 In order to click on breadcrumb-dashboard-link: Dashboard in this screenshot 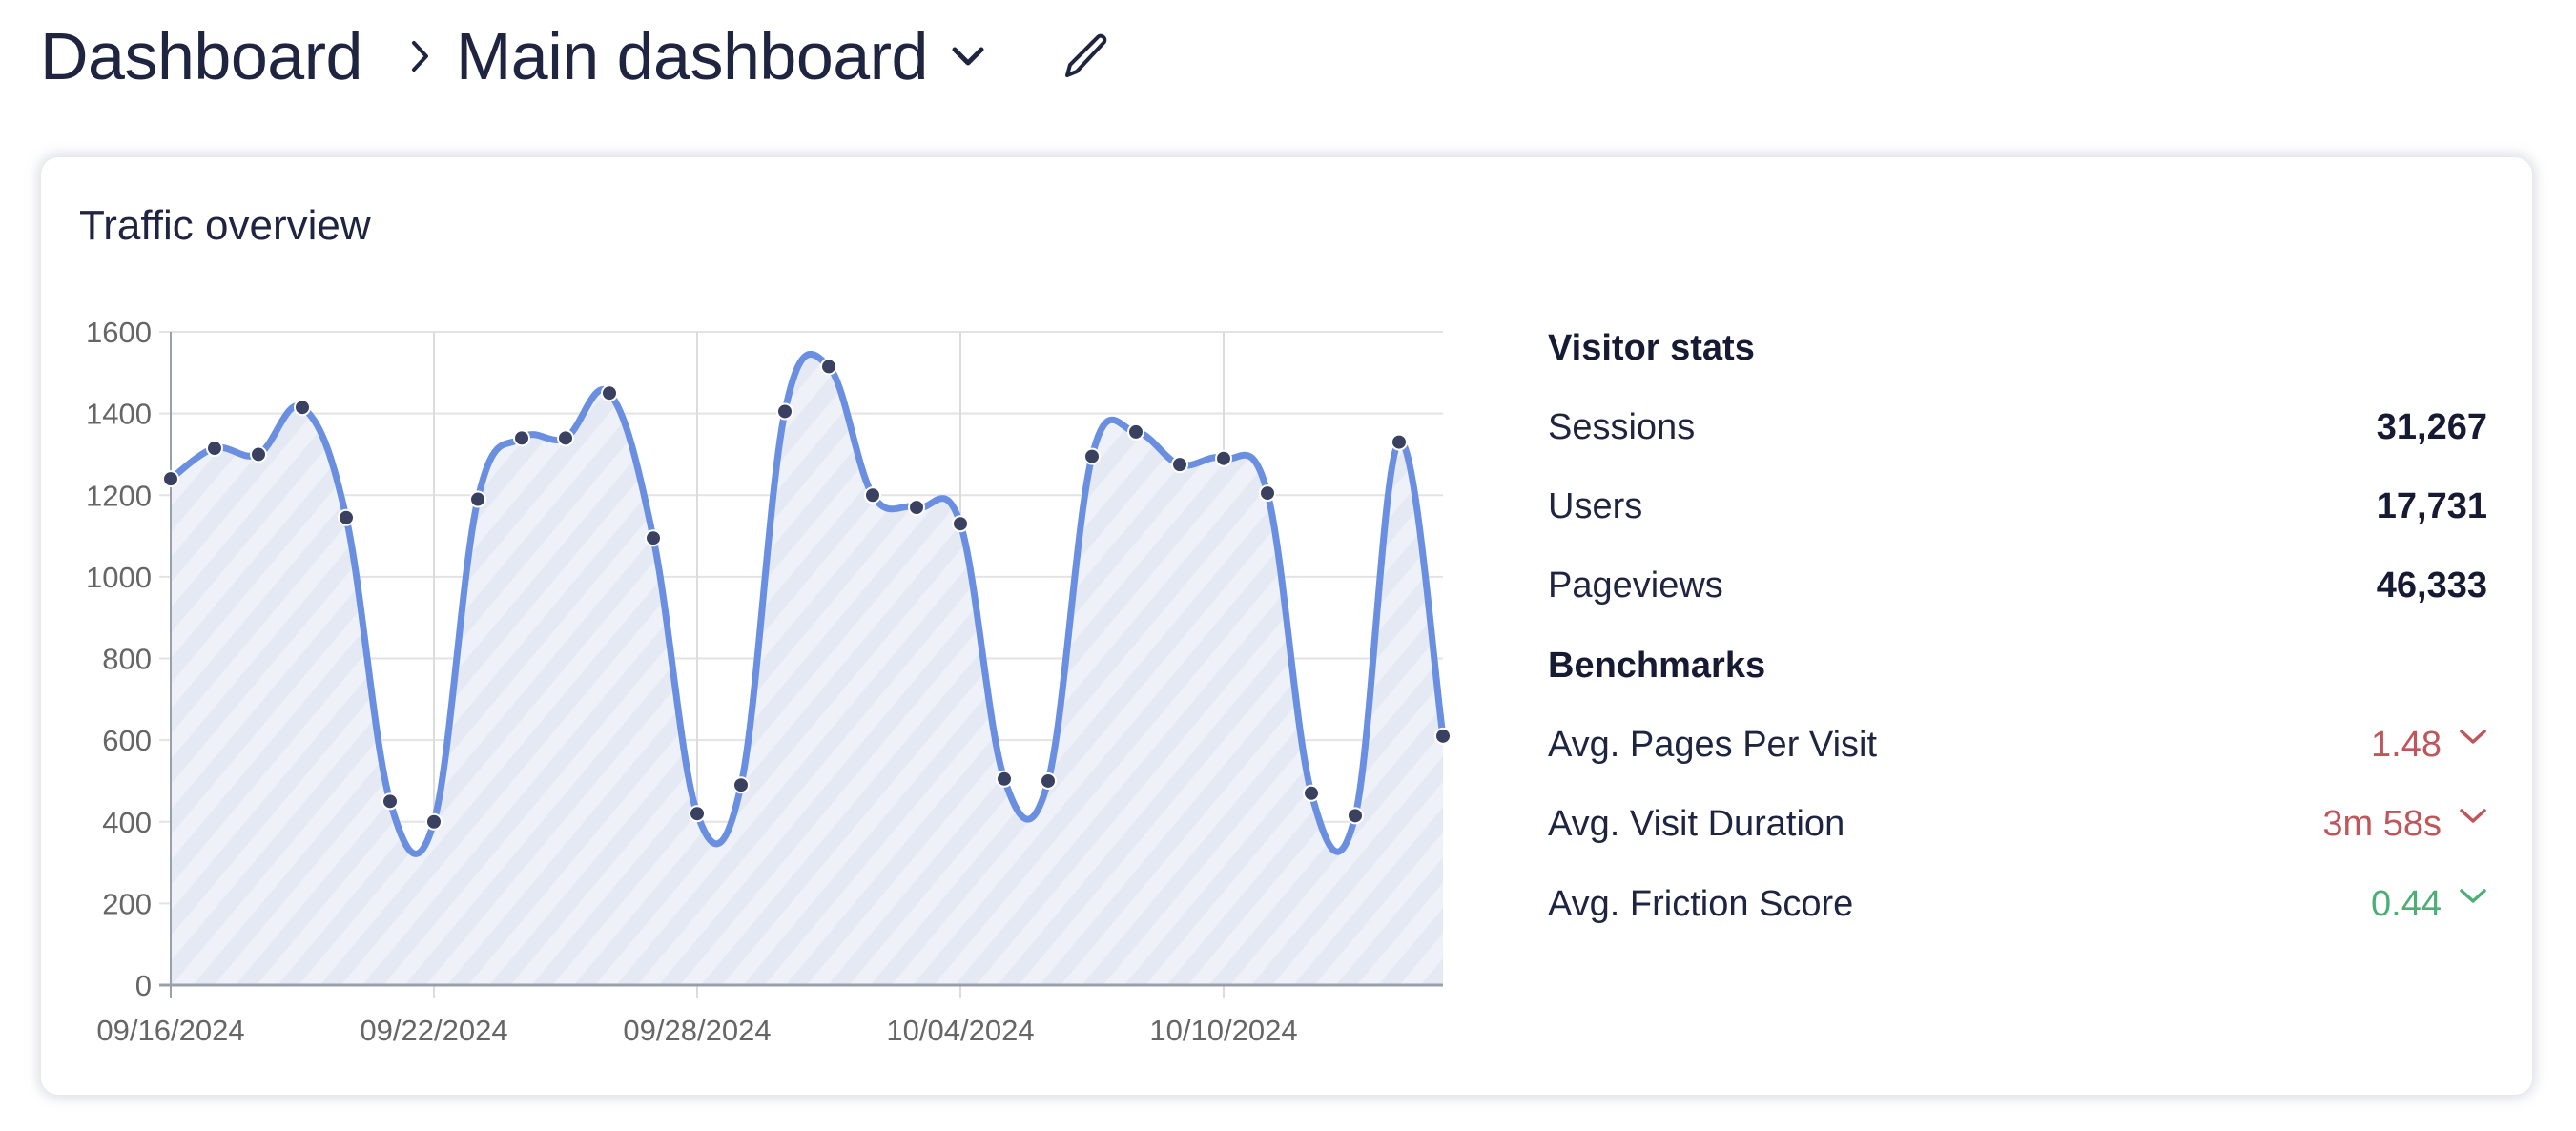, I will do `click(201, 56)`.